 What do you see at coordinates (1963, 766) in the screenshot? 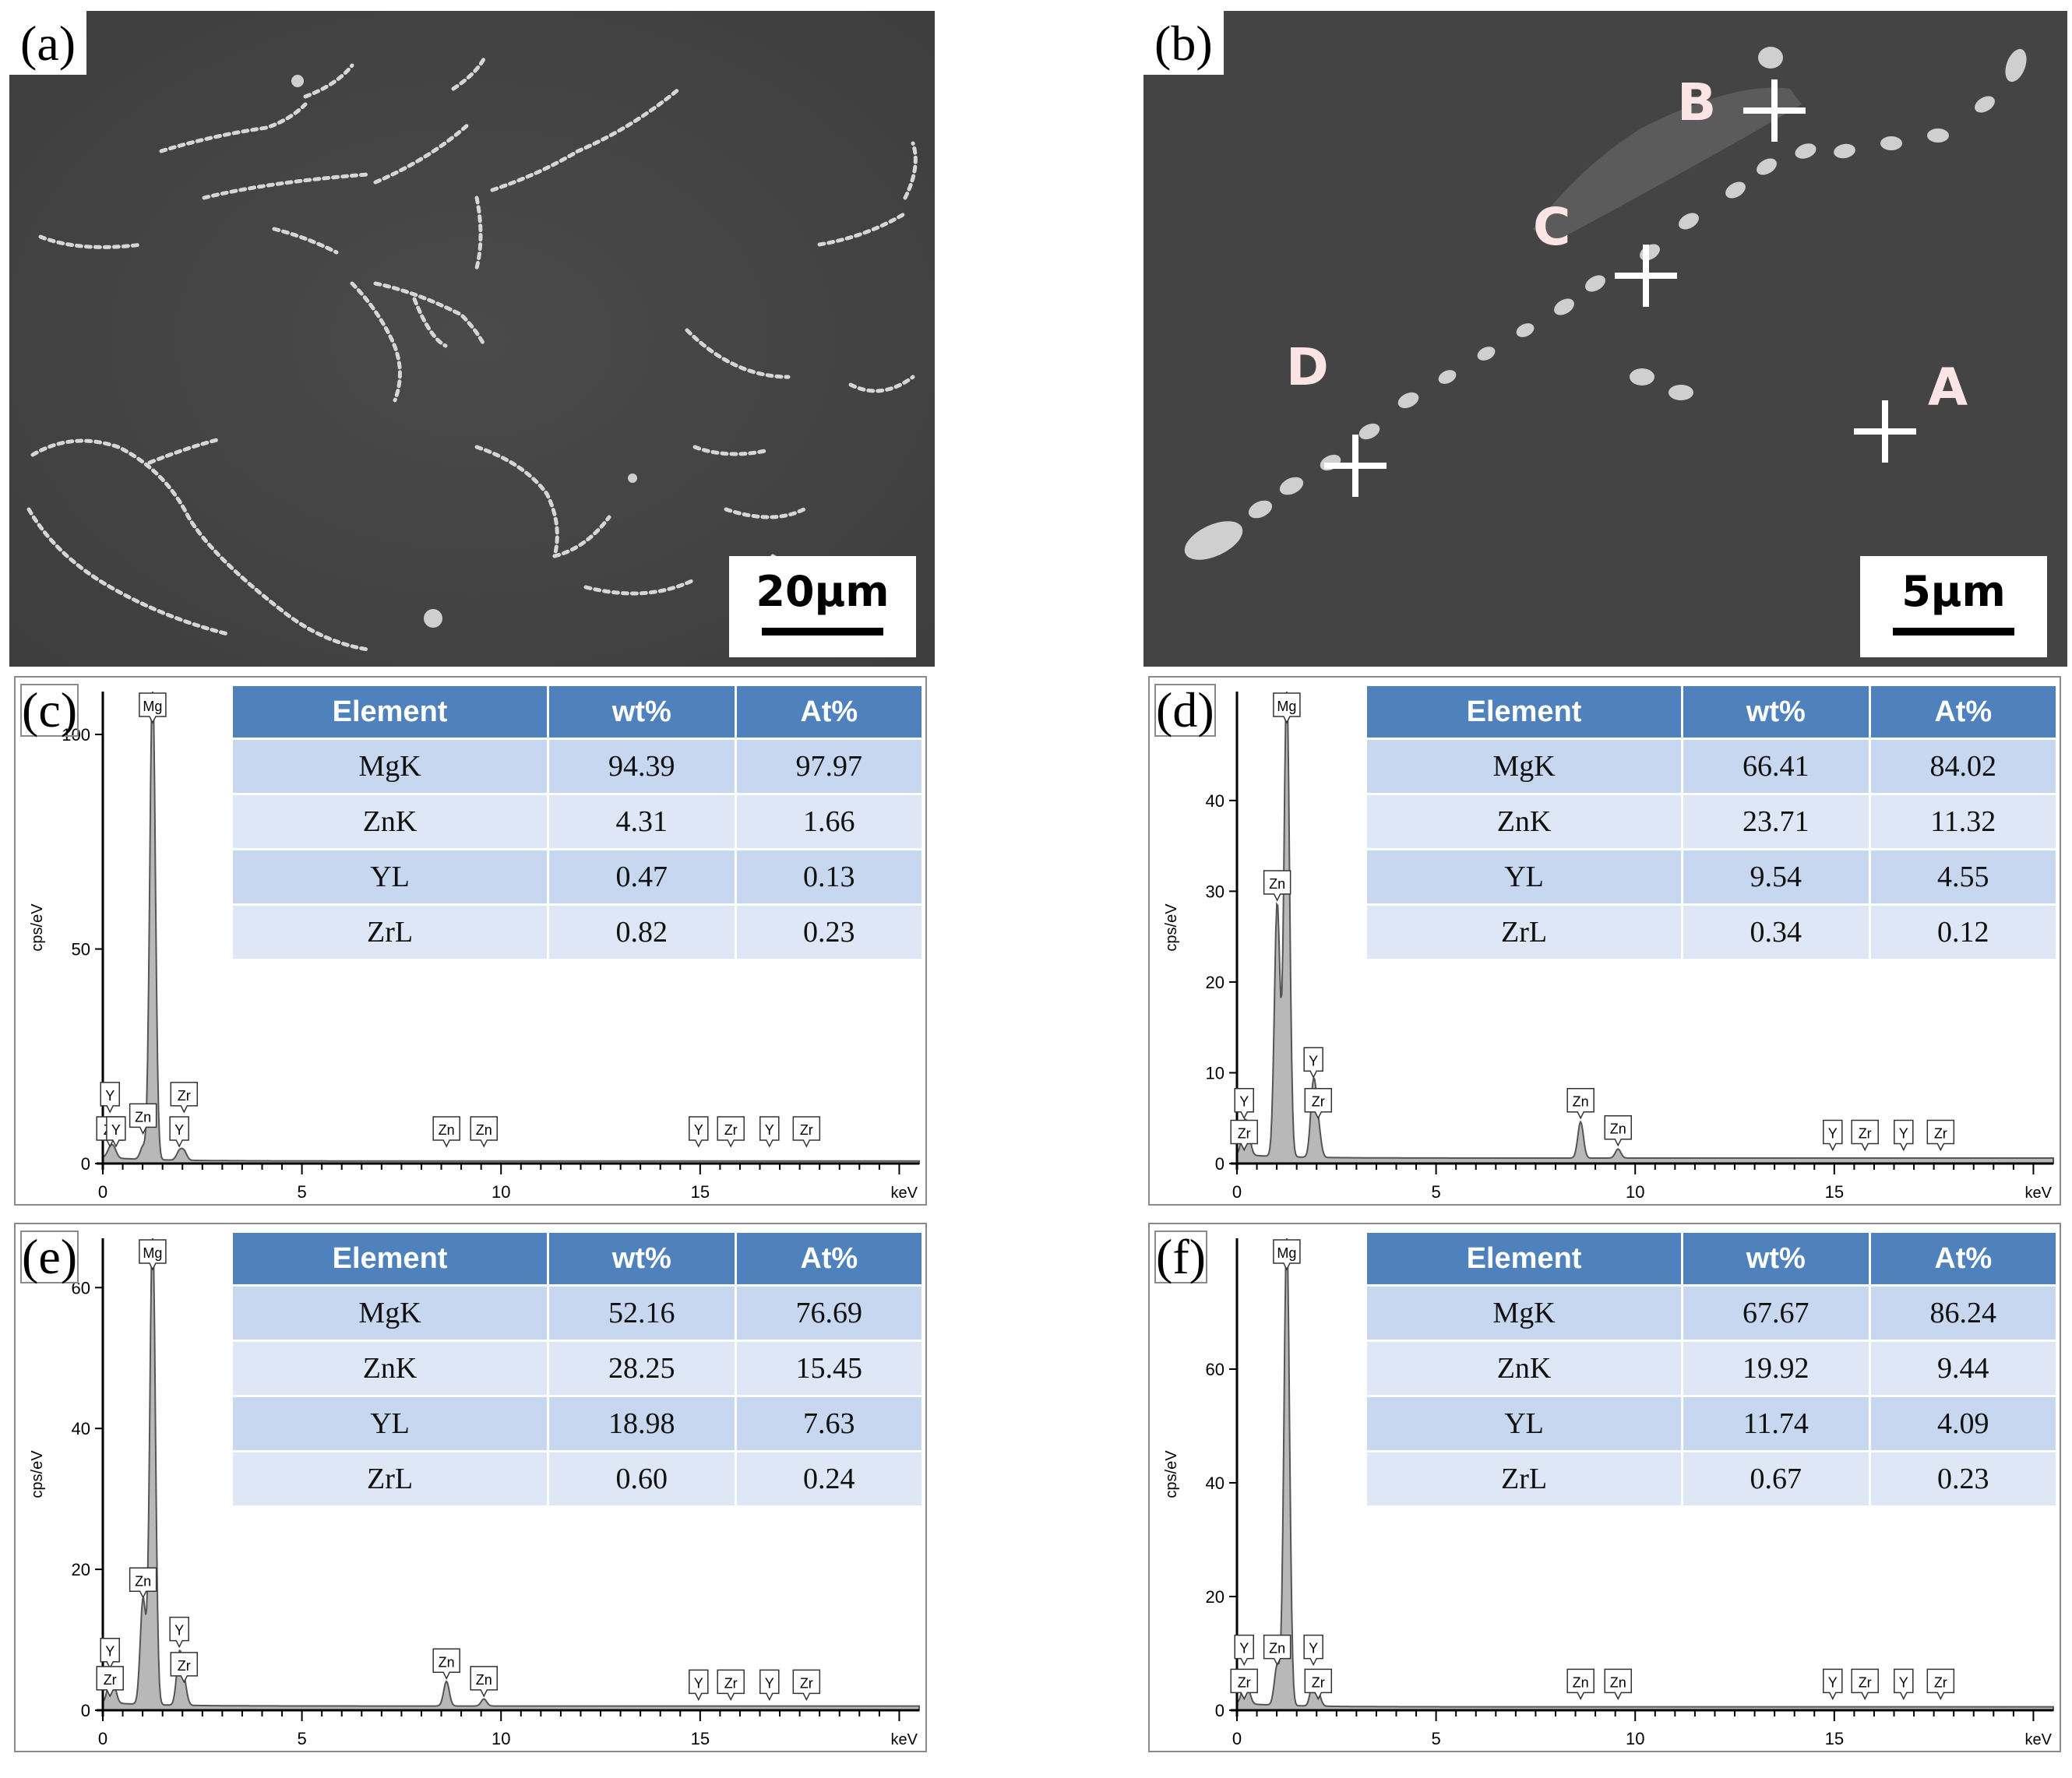
I see `at-cell: 84.02` at bounding box center [1963, 766].